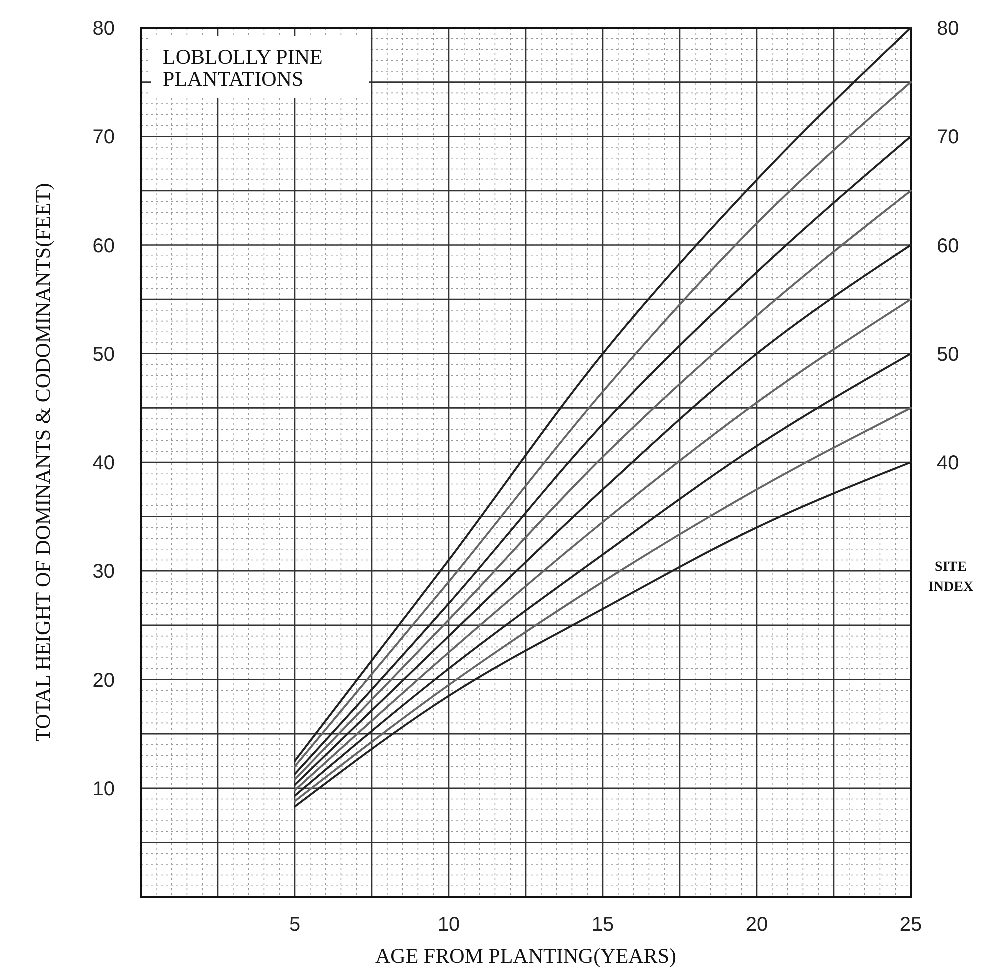 This screenshot has height=980, width=998. I want to click on y-tick-label: 80, so click(103, 29).